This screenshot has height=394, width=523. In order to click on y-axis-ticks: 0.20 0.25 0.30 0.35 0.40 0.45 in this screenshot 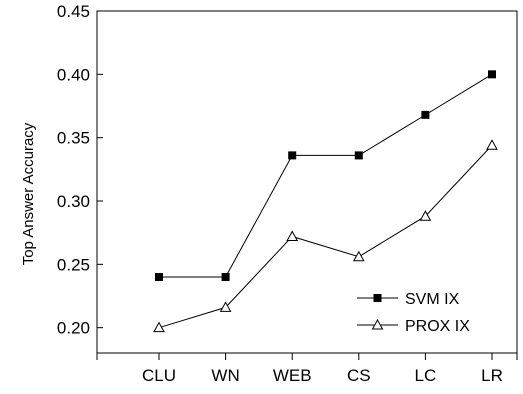, I will do `click(80, 170)`.